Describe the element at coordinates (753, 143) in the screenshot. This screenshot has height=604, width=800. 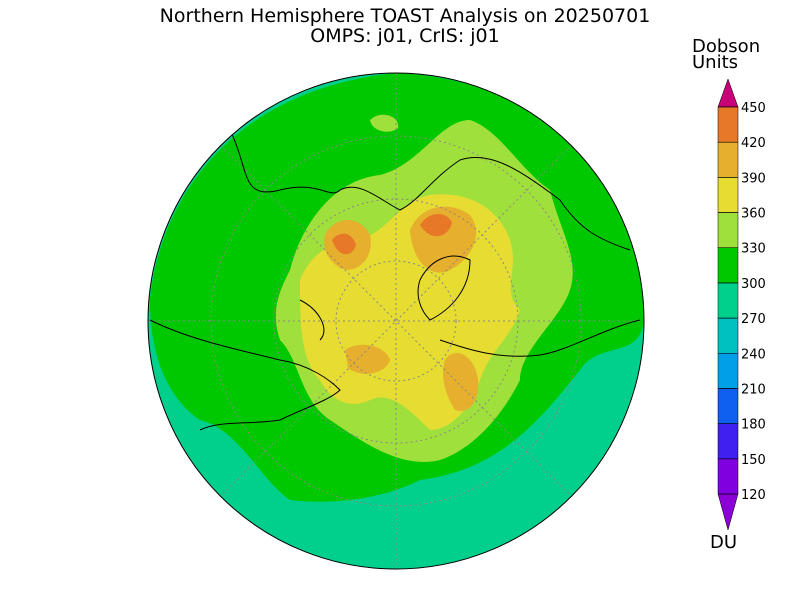
I see `colorbar-tick-label: 420` at that location.